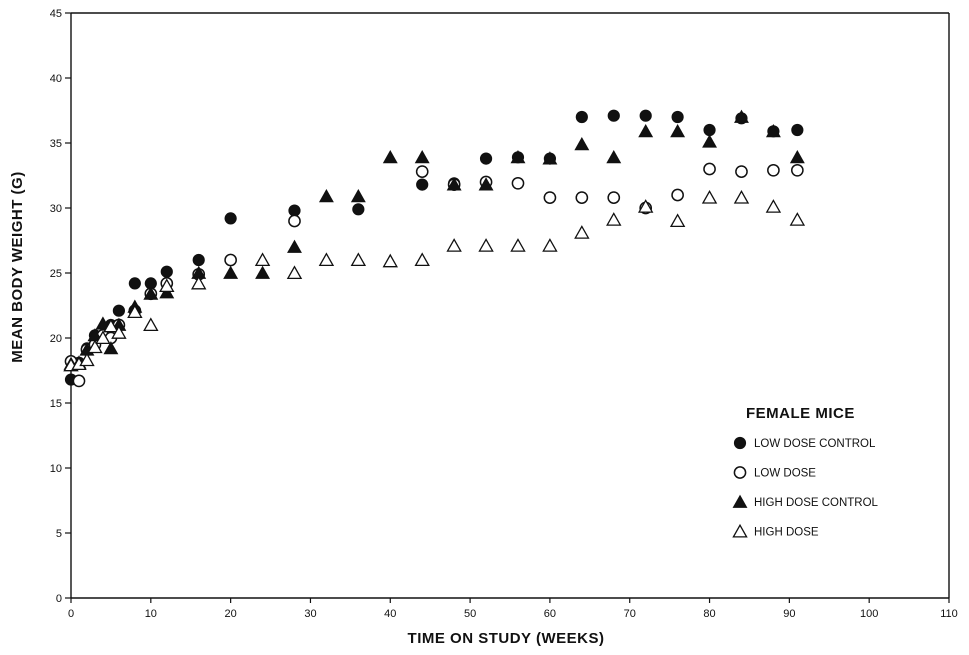  What do you see at coordinates (789, 614) in the screenshot?
I see `x-tick-label: 90` at bounding box center [789, 614].